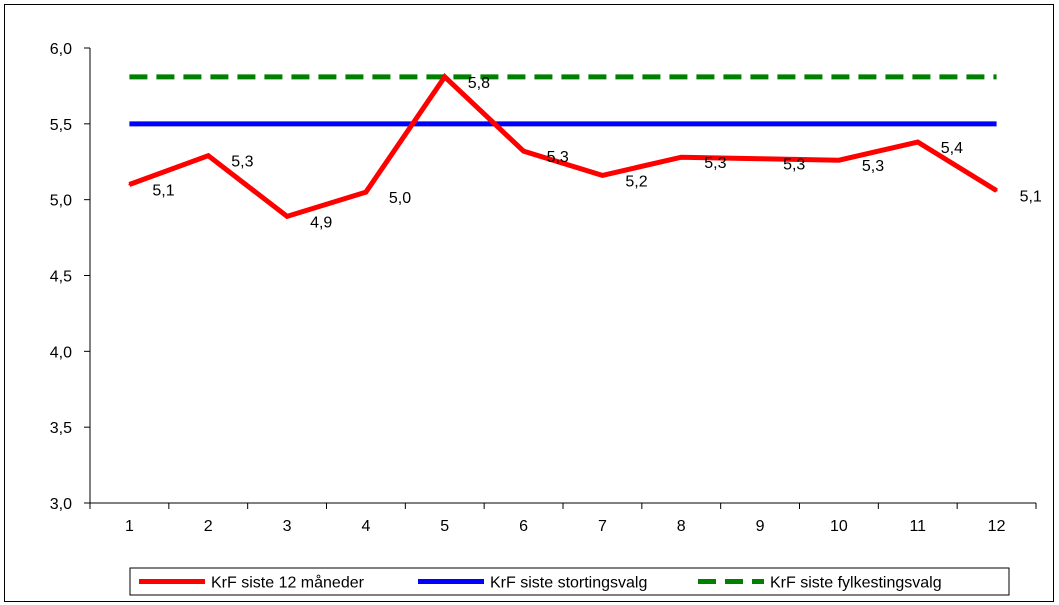 Image resolution: width=1059 pixels, height=605 pixels. Describe the element at coordinates (129, 526) in the screenshot. I see `x-tick-label: 1` at that location.